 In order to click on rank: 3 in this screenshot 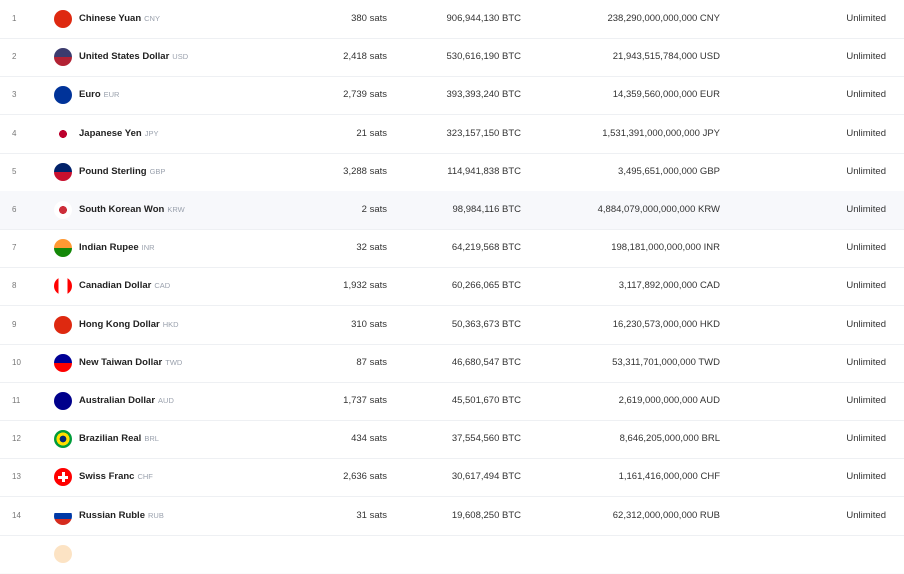, I will do `click(14, 95)`.